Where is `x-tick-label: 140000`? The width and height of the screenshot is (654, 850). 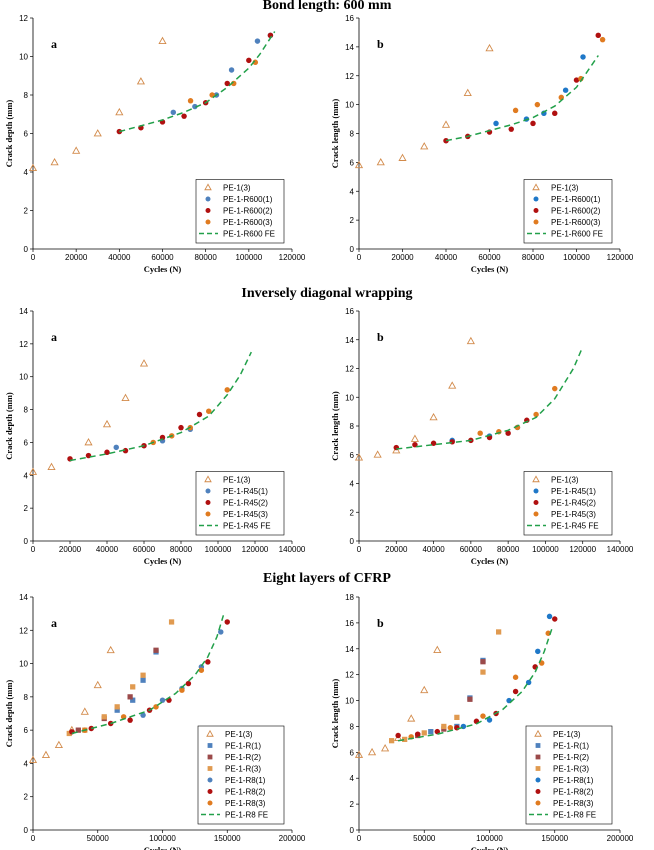
x-tick-label: 140000 is located at coordinates (620, 549).